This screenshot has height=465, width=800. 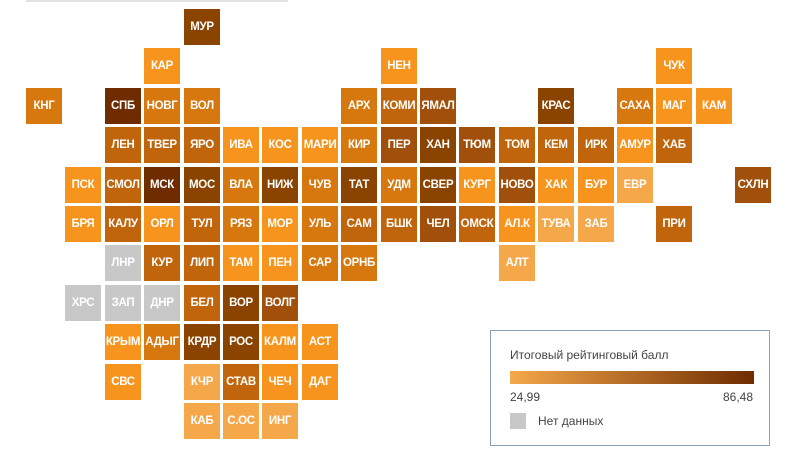 What do you see at coordinates (162, 303) in the screenshot?
I see `region-tile: ДНР` at bounding box center [162, 303].